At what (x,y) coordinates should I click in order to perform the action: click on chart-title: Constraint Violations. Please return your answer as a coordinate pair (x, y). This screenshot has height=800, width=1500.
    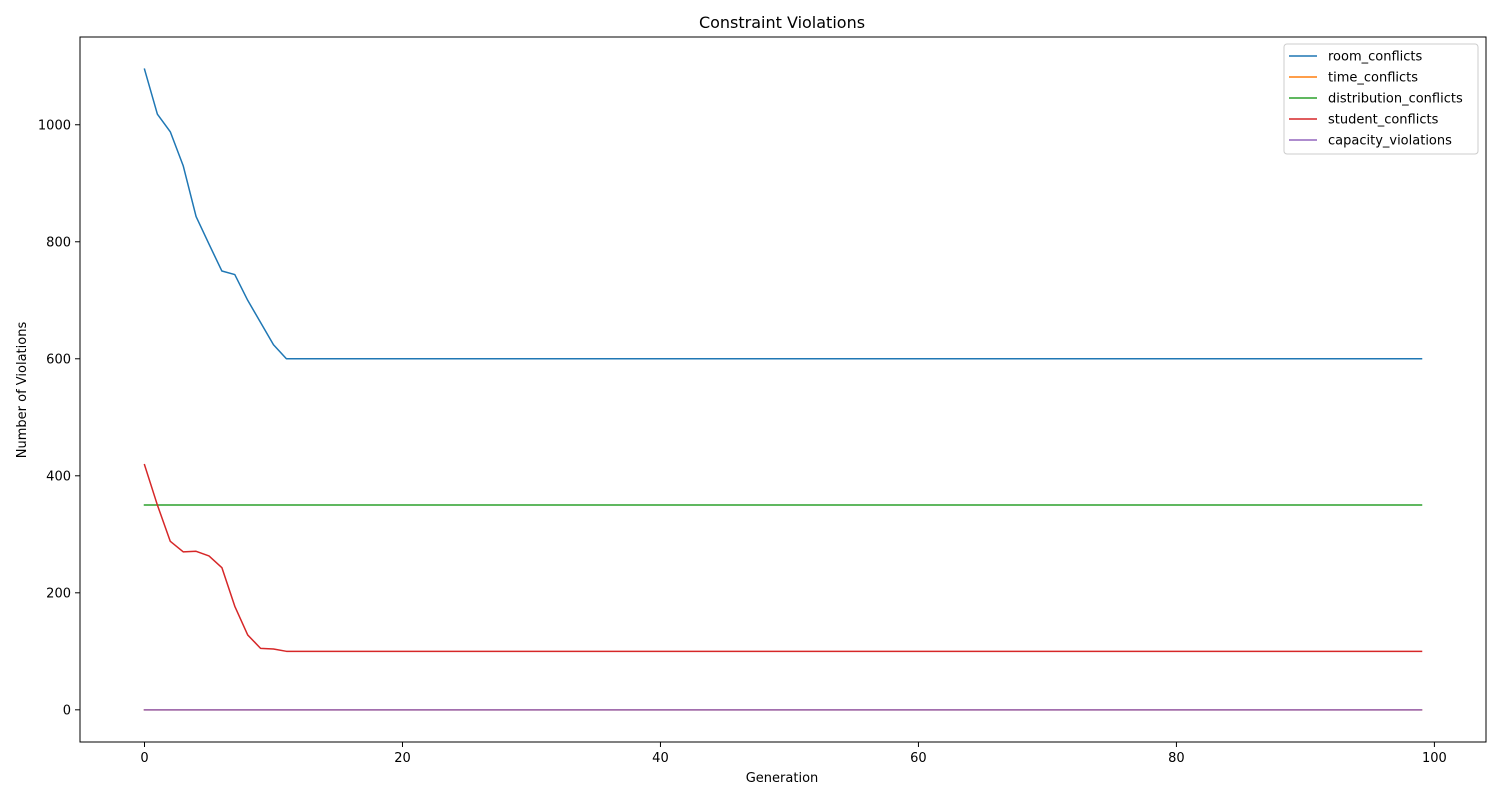
    Looking at the image, I should click on (782, 22).